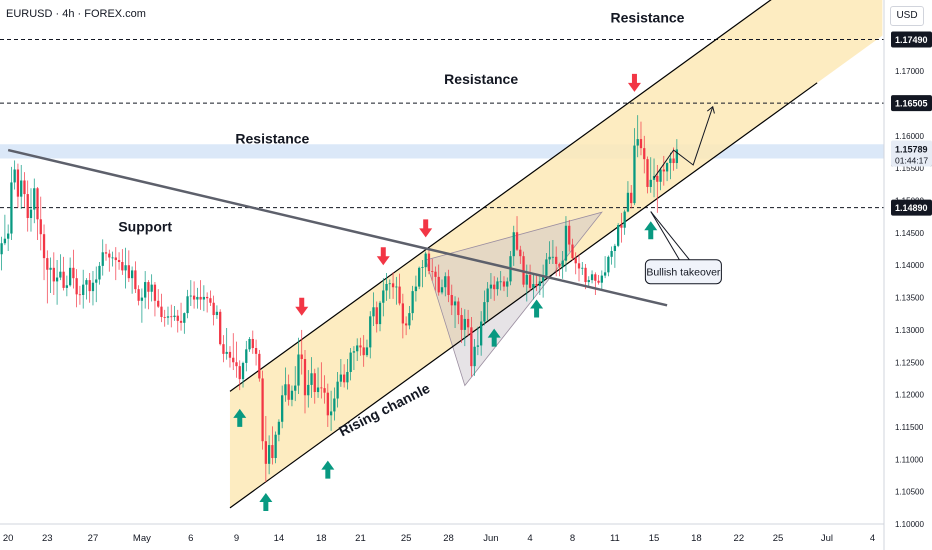 The height and width of the screenshot is (550, 932). Describe the element at coordinates (909, 233) in the screenshot. I see `y-tick-label: 1.14500` at that location.